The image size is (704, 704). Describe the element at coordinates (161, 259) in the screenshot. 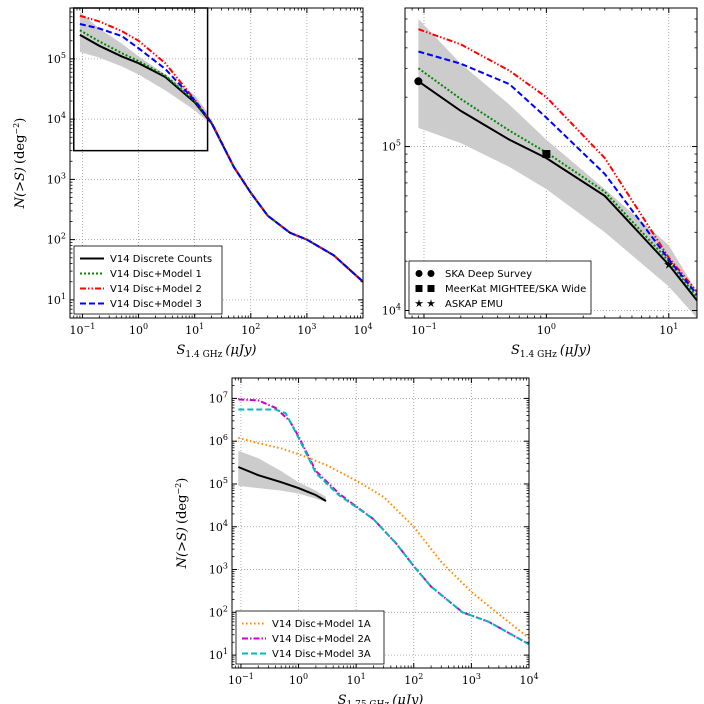

I see `legend-label: V14 Discrete Counts` at that location.